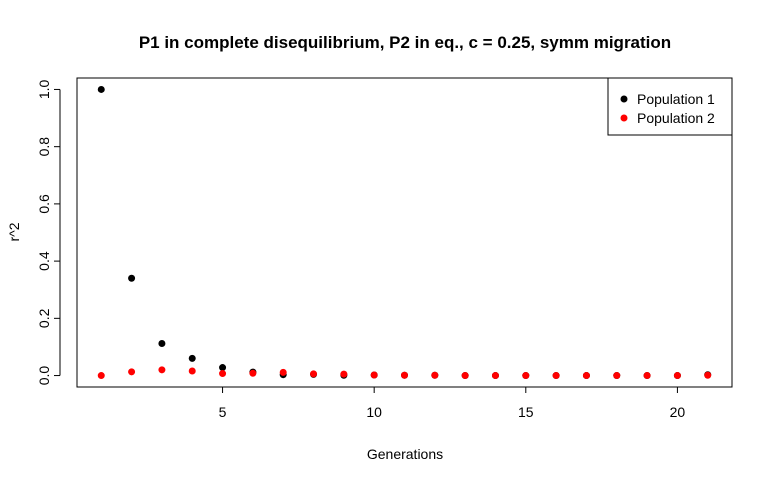  I want to click on x-tick-label: 15, so click(526, 412).